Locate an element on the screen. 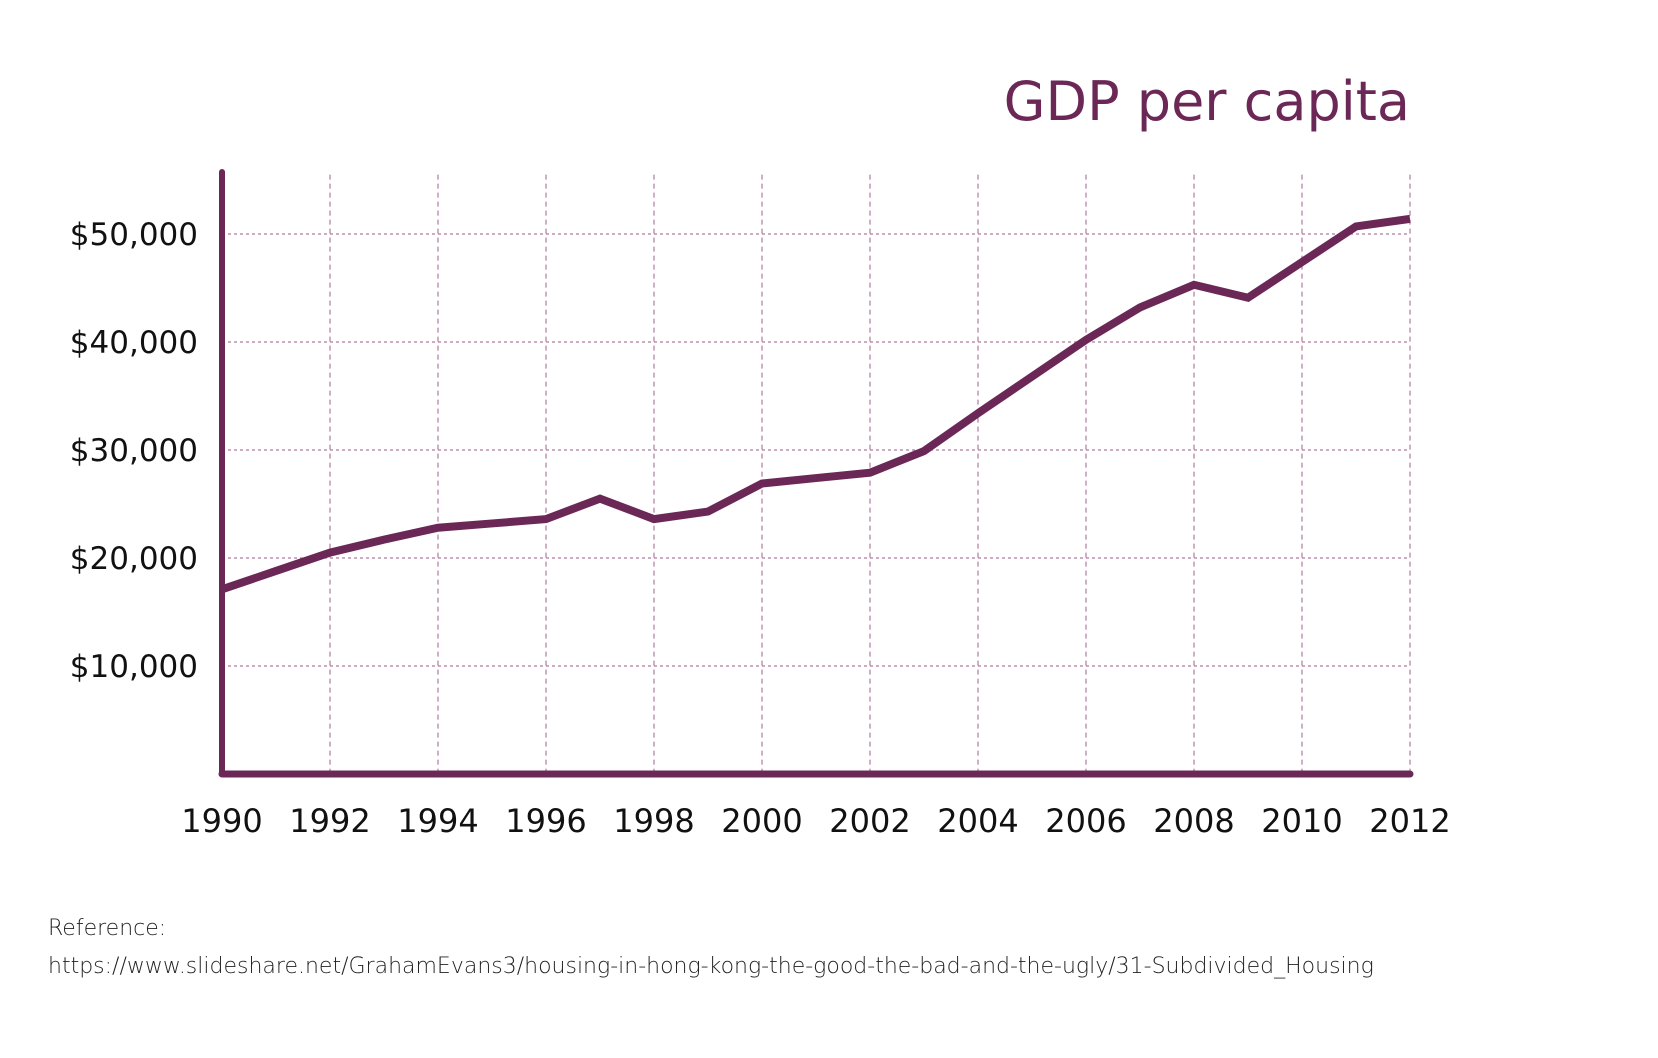 This screenshot has height=1058, width=1658. x-tick-label: 1998 is located at coordinates (653, 821).